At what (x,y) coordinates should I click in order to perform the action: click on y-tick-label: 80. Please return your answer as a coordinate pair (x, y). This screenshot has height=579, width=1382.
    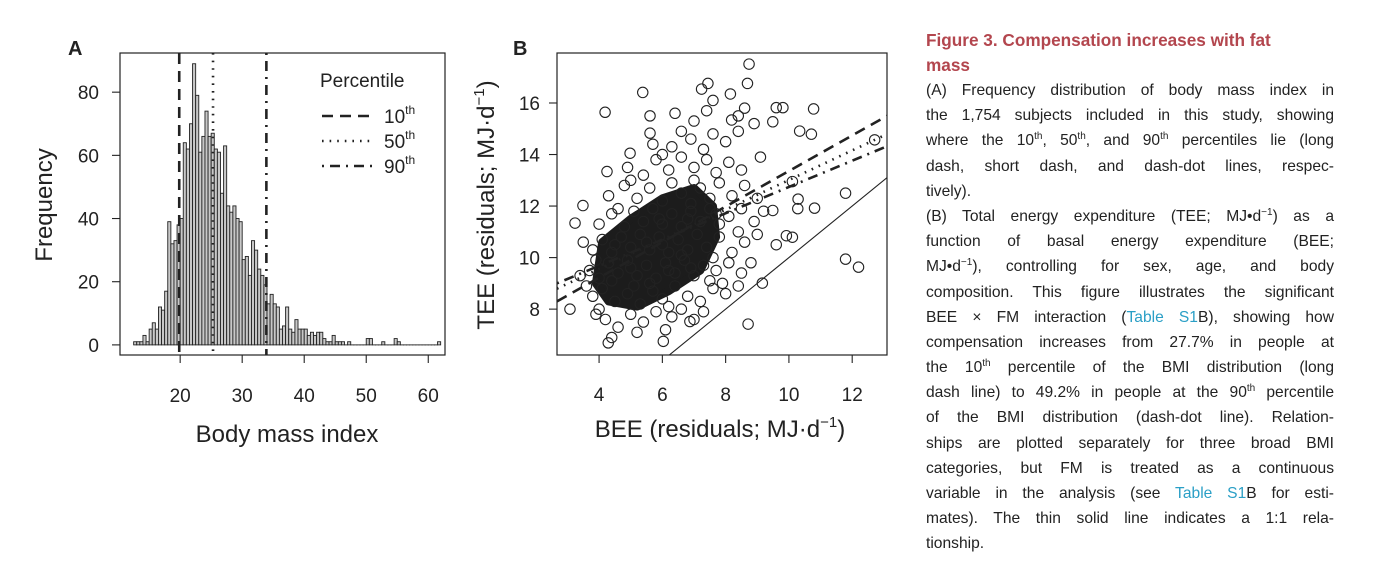
    Looking at the image, I should click on (88, 93).